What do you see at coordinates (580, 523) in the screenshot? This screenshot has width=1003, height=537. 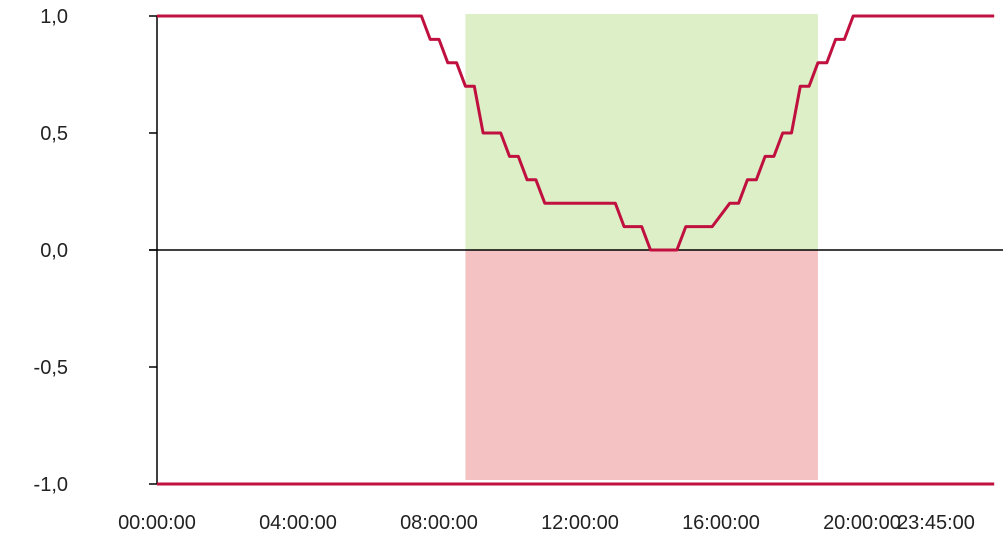 I see `x-tick-label: 12:00:00` at bounding box center [580, 523].